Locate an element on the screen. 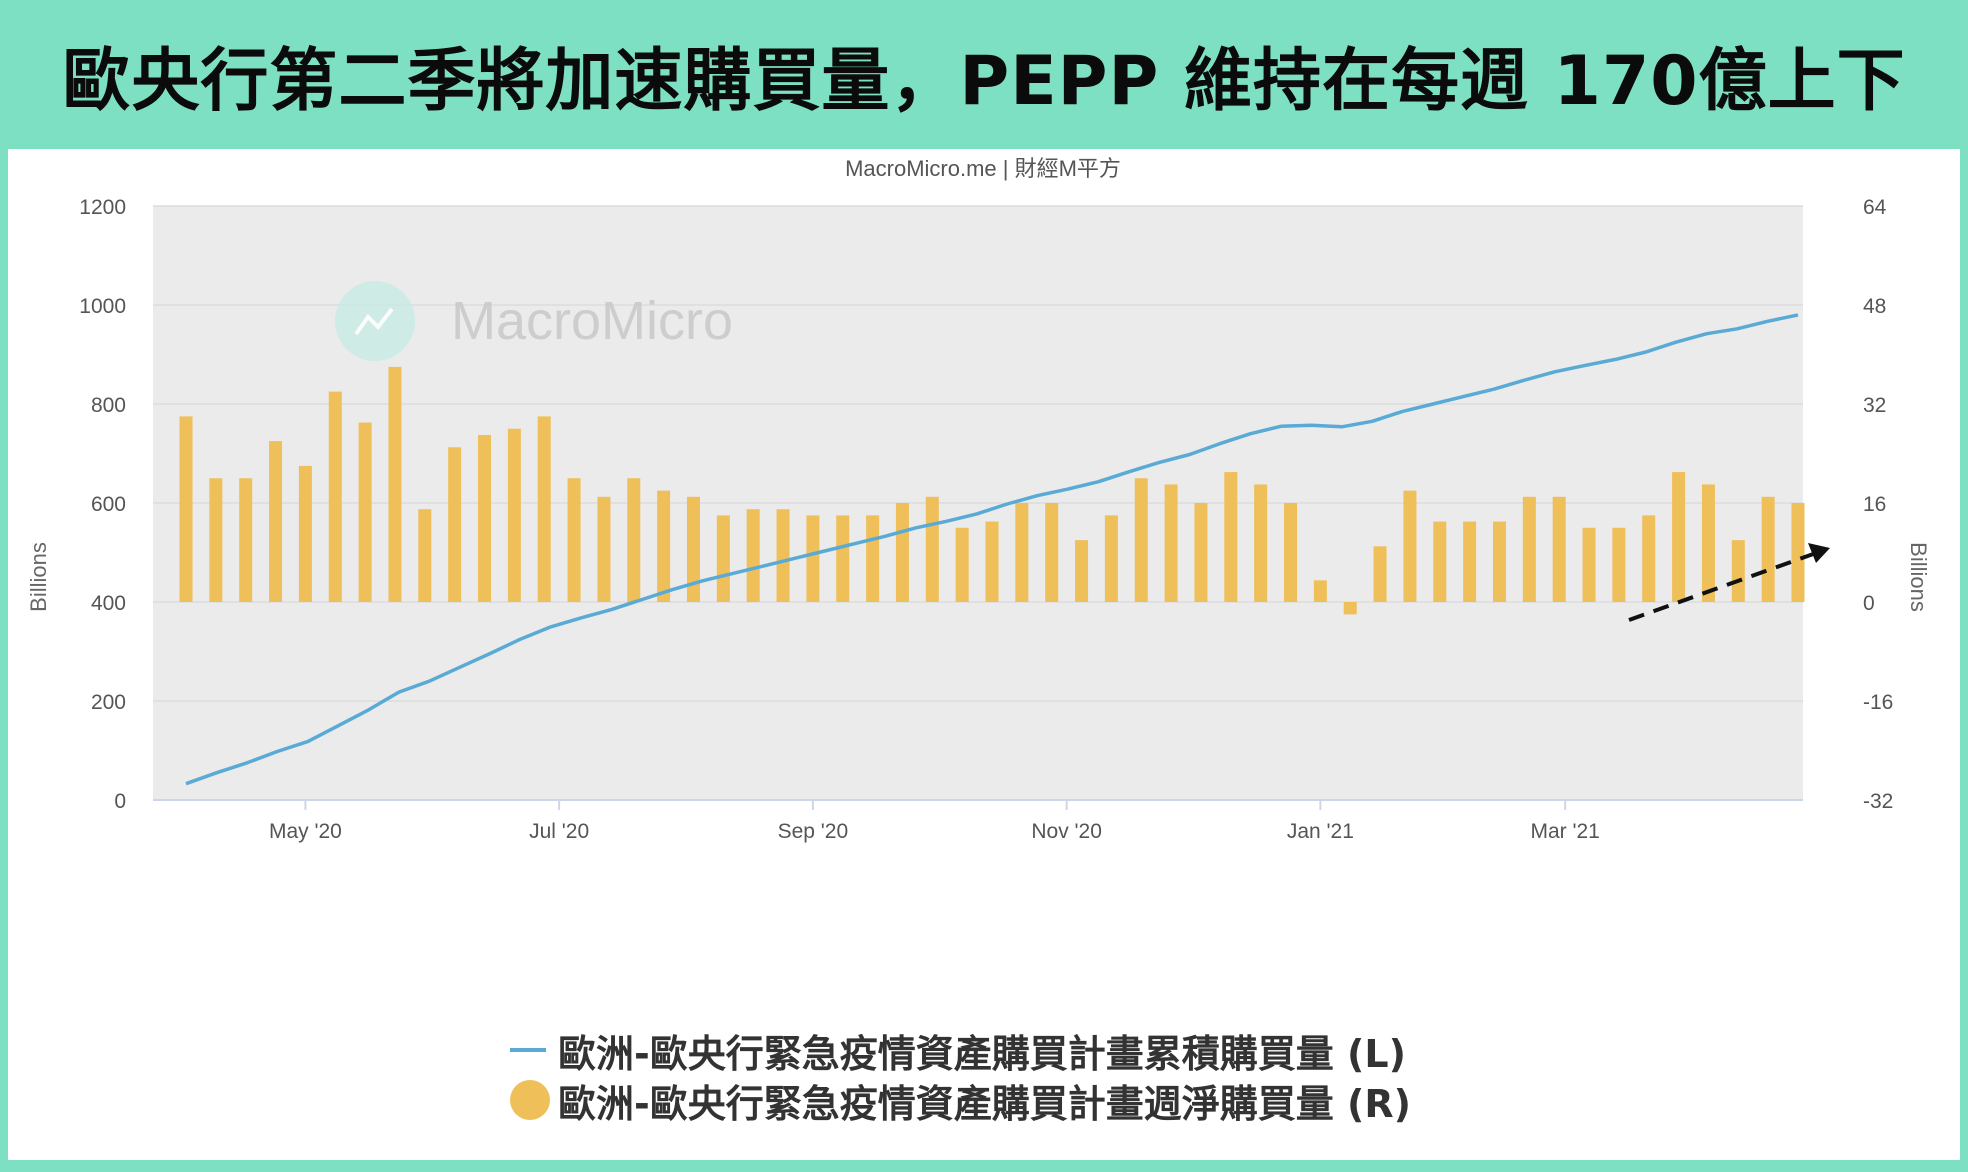 The image size is (1968, 1172). right-tick-label: 16 is located at coordinates (1874, 504).